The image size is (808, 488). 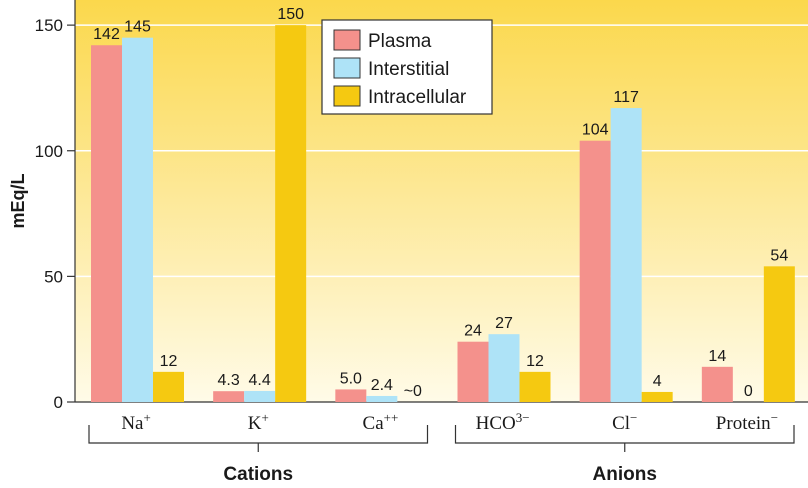 I want to click on y-ticks: 0 50 100 150, so click(x=55, y=214).